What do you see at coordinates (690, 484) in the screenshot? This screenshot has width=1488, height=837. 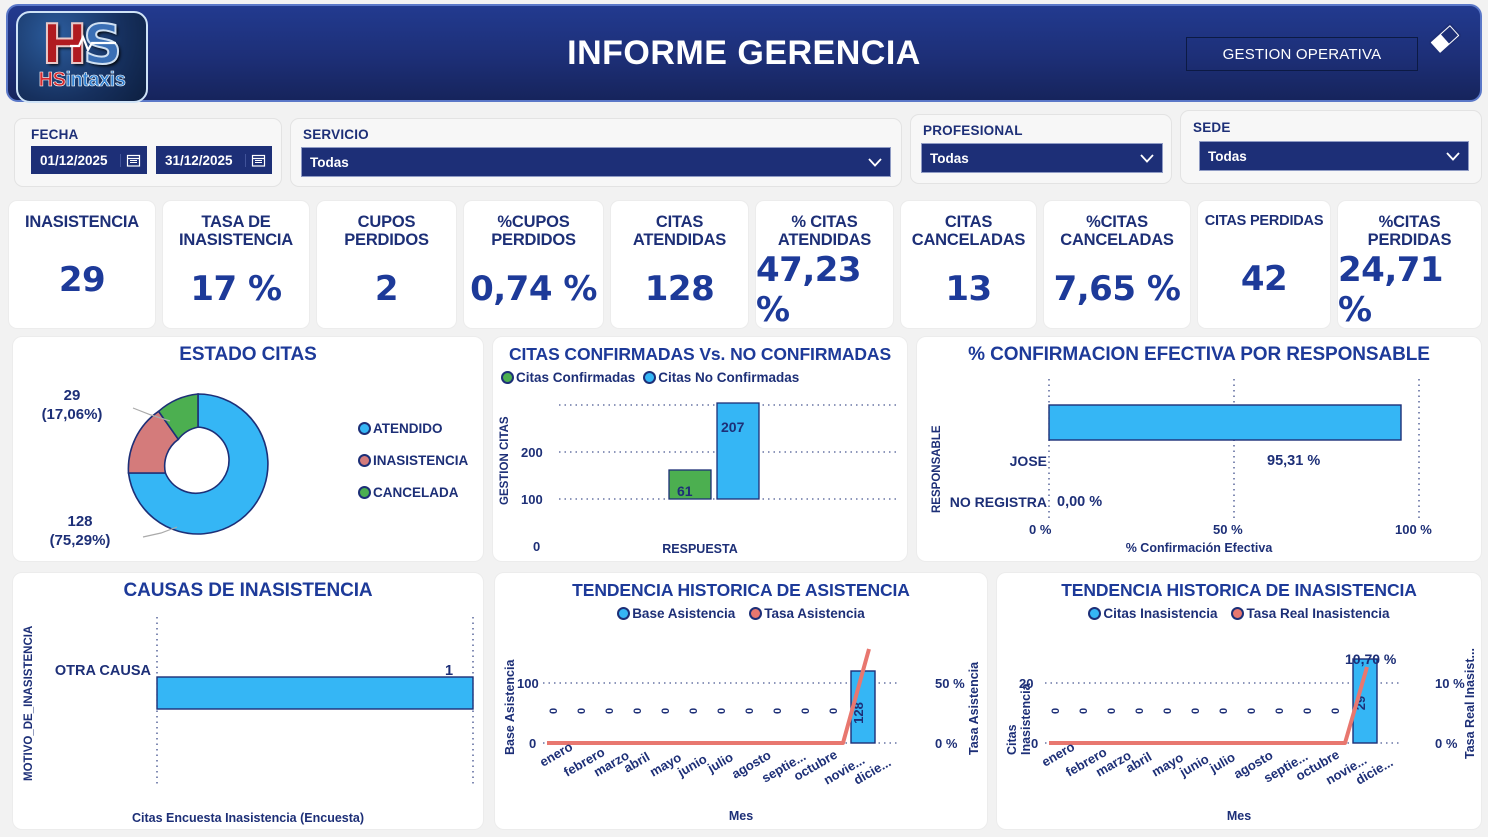 I see `bar-citas-confirmadas` at bounding box center [690, 484].